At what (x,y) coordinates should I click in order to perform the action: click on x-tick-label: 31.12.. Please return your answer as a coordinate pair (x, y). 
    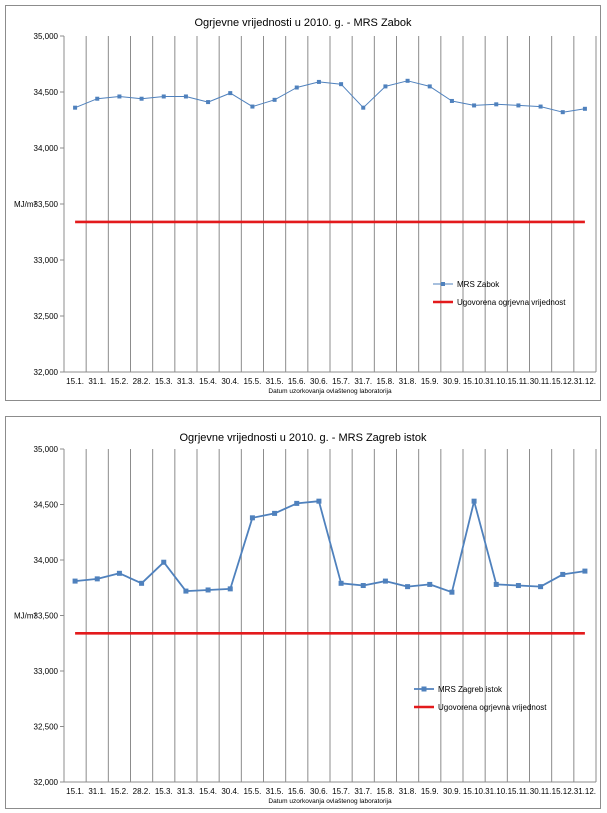
    Looking at the image, I should click on (585, 381).